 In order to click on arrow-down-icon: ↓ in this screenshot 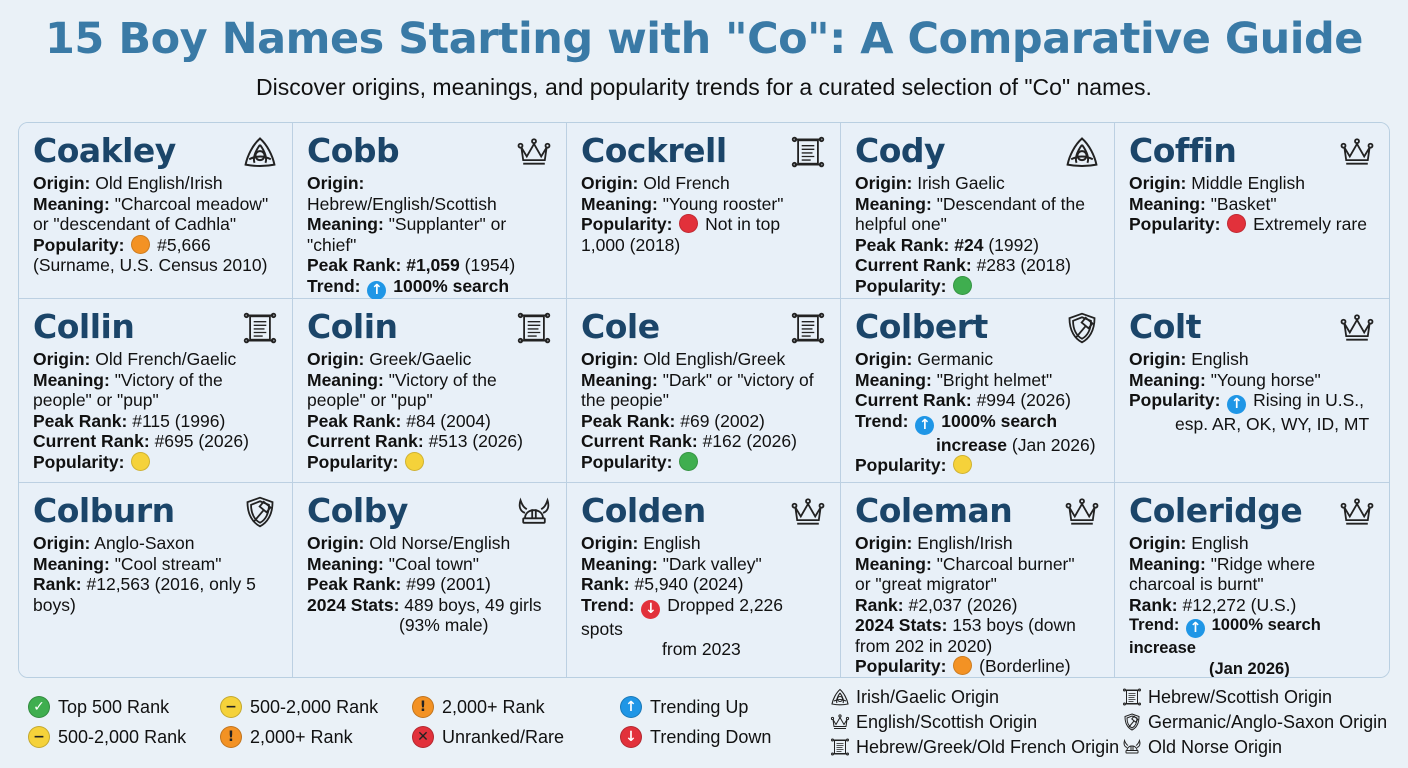, I will do `click(631, 737)`.